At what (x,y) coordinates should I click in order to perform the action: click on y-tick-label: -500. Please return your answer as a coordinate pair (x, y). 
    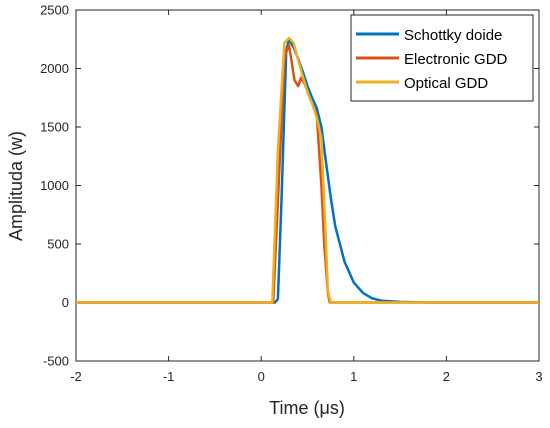
    Looking at the image, I should click on (56, 361).